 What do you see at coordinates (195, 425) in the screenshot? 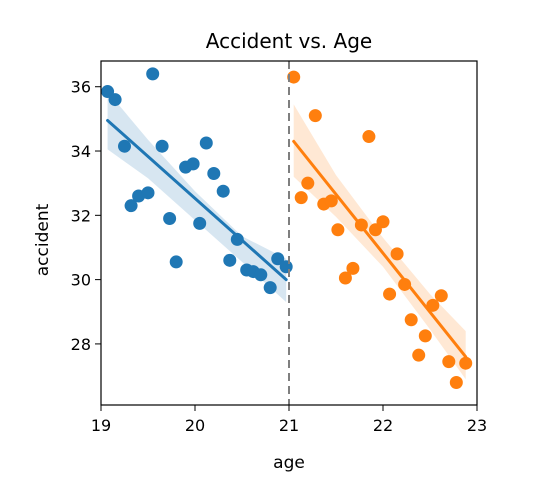
I see `x-tick-label: 20` at bounding box center [195, 425].